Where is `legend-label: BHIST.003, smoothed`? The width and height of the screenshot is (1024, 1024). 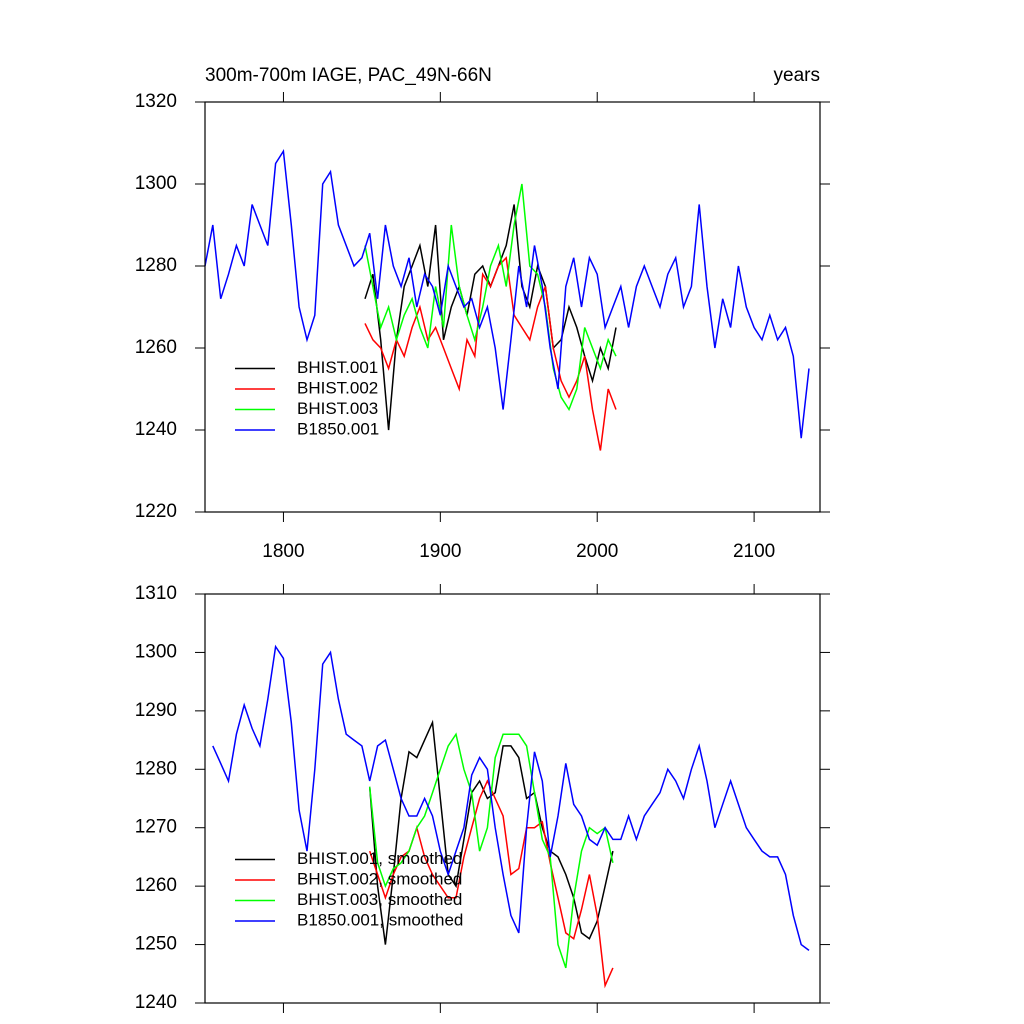 legend-label: BHIST.003, smoothed is located at coordinates (379, 899).